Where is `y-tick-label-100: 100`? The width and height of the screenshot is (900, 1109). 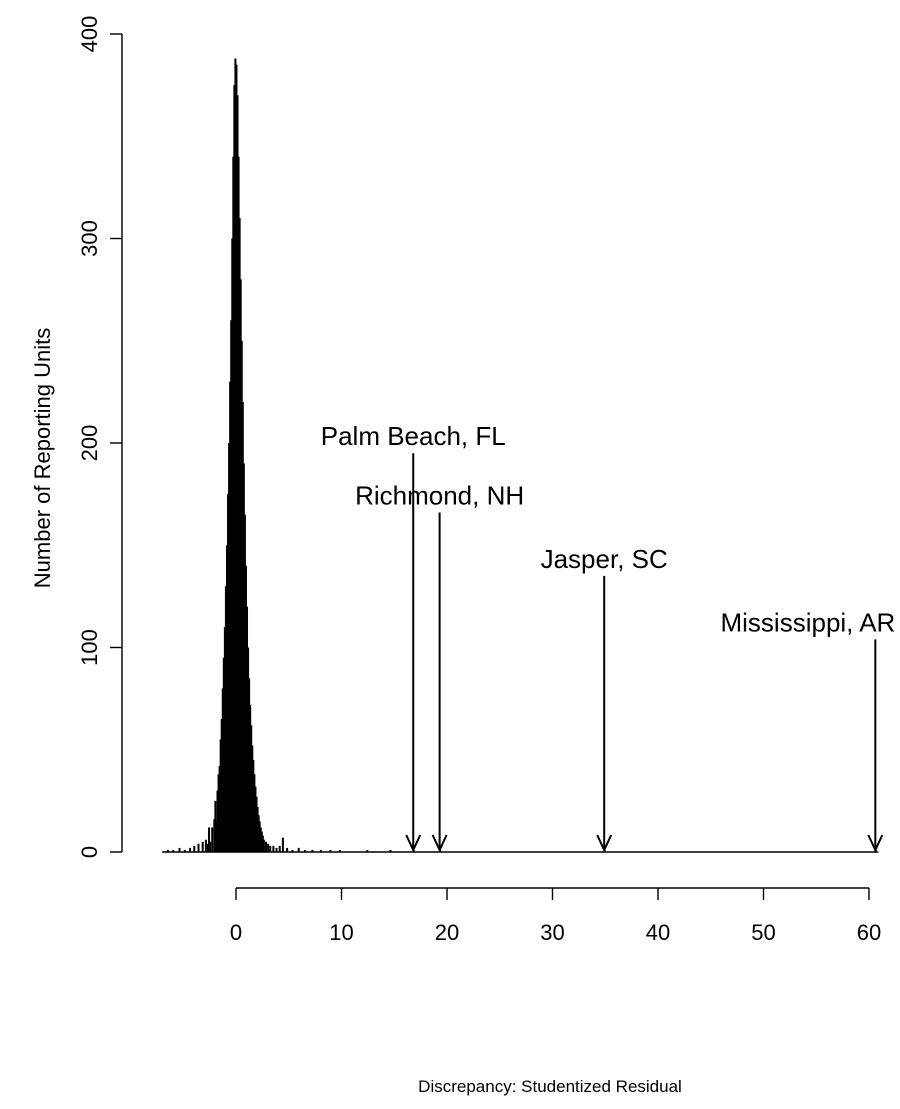
y-tick-label-100: 100 is located at coordinates (89, 647).